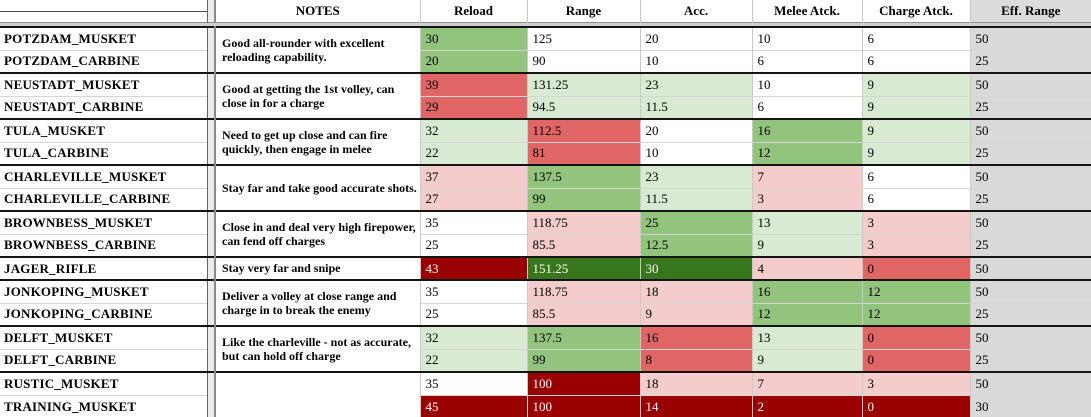 This screenshot has width=1091, height=417. I want to click on weapon-name-cell: CHARLEVILLE_MUSKET, so click(104, 176).